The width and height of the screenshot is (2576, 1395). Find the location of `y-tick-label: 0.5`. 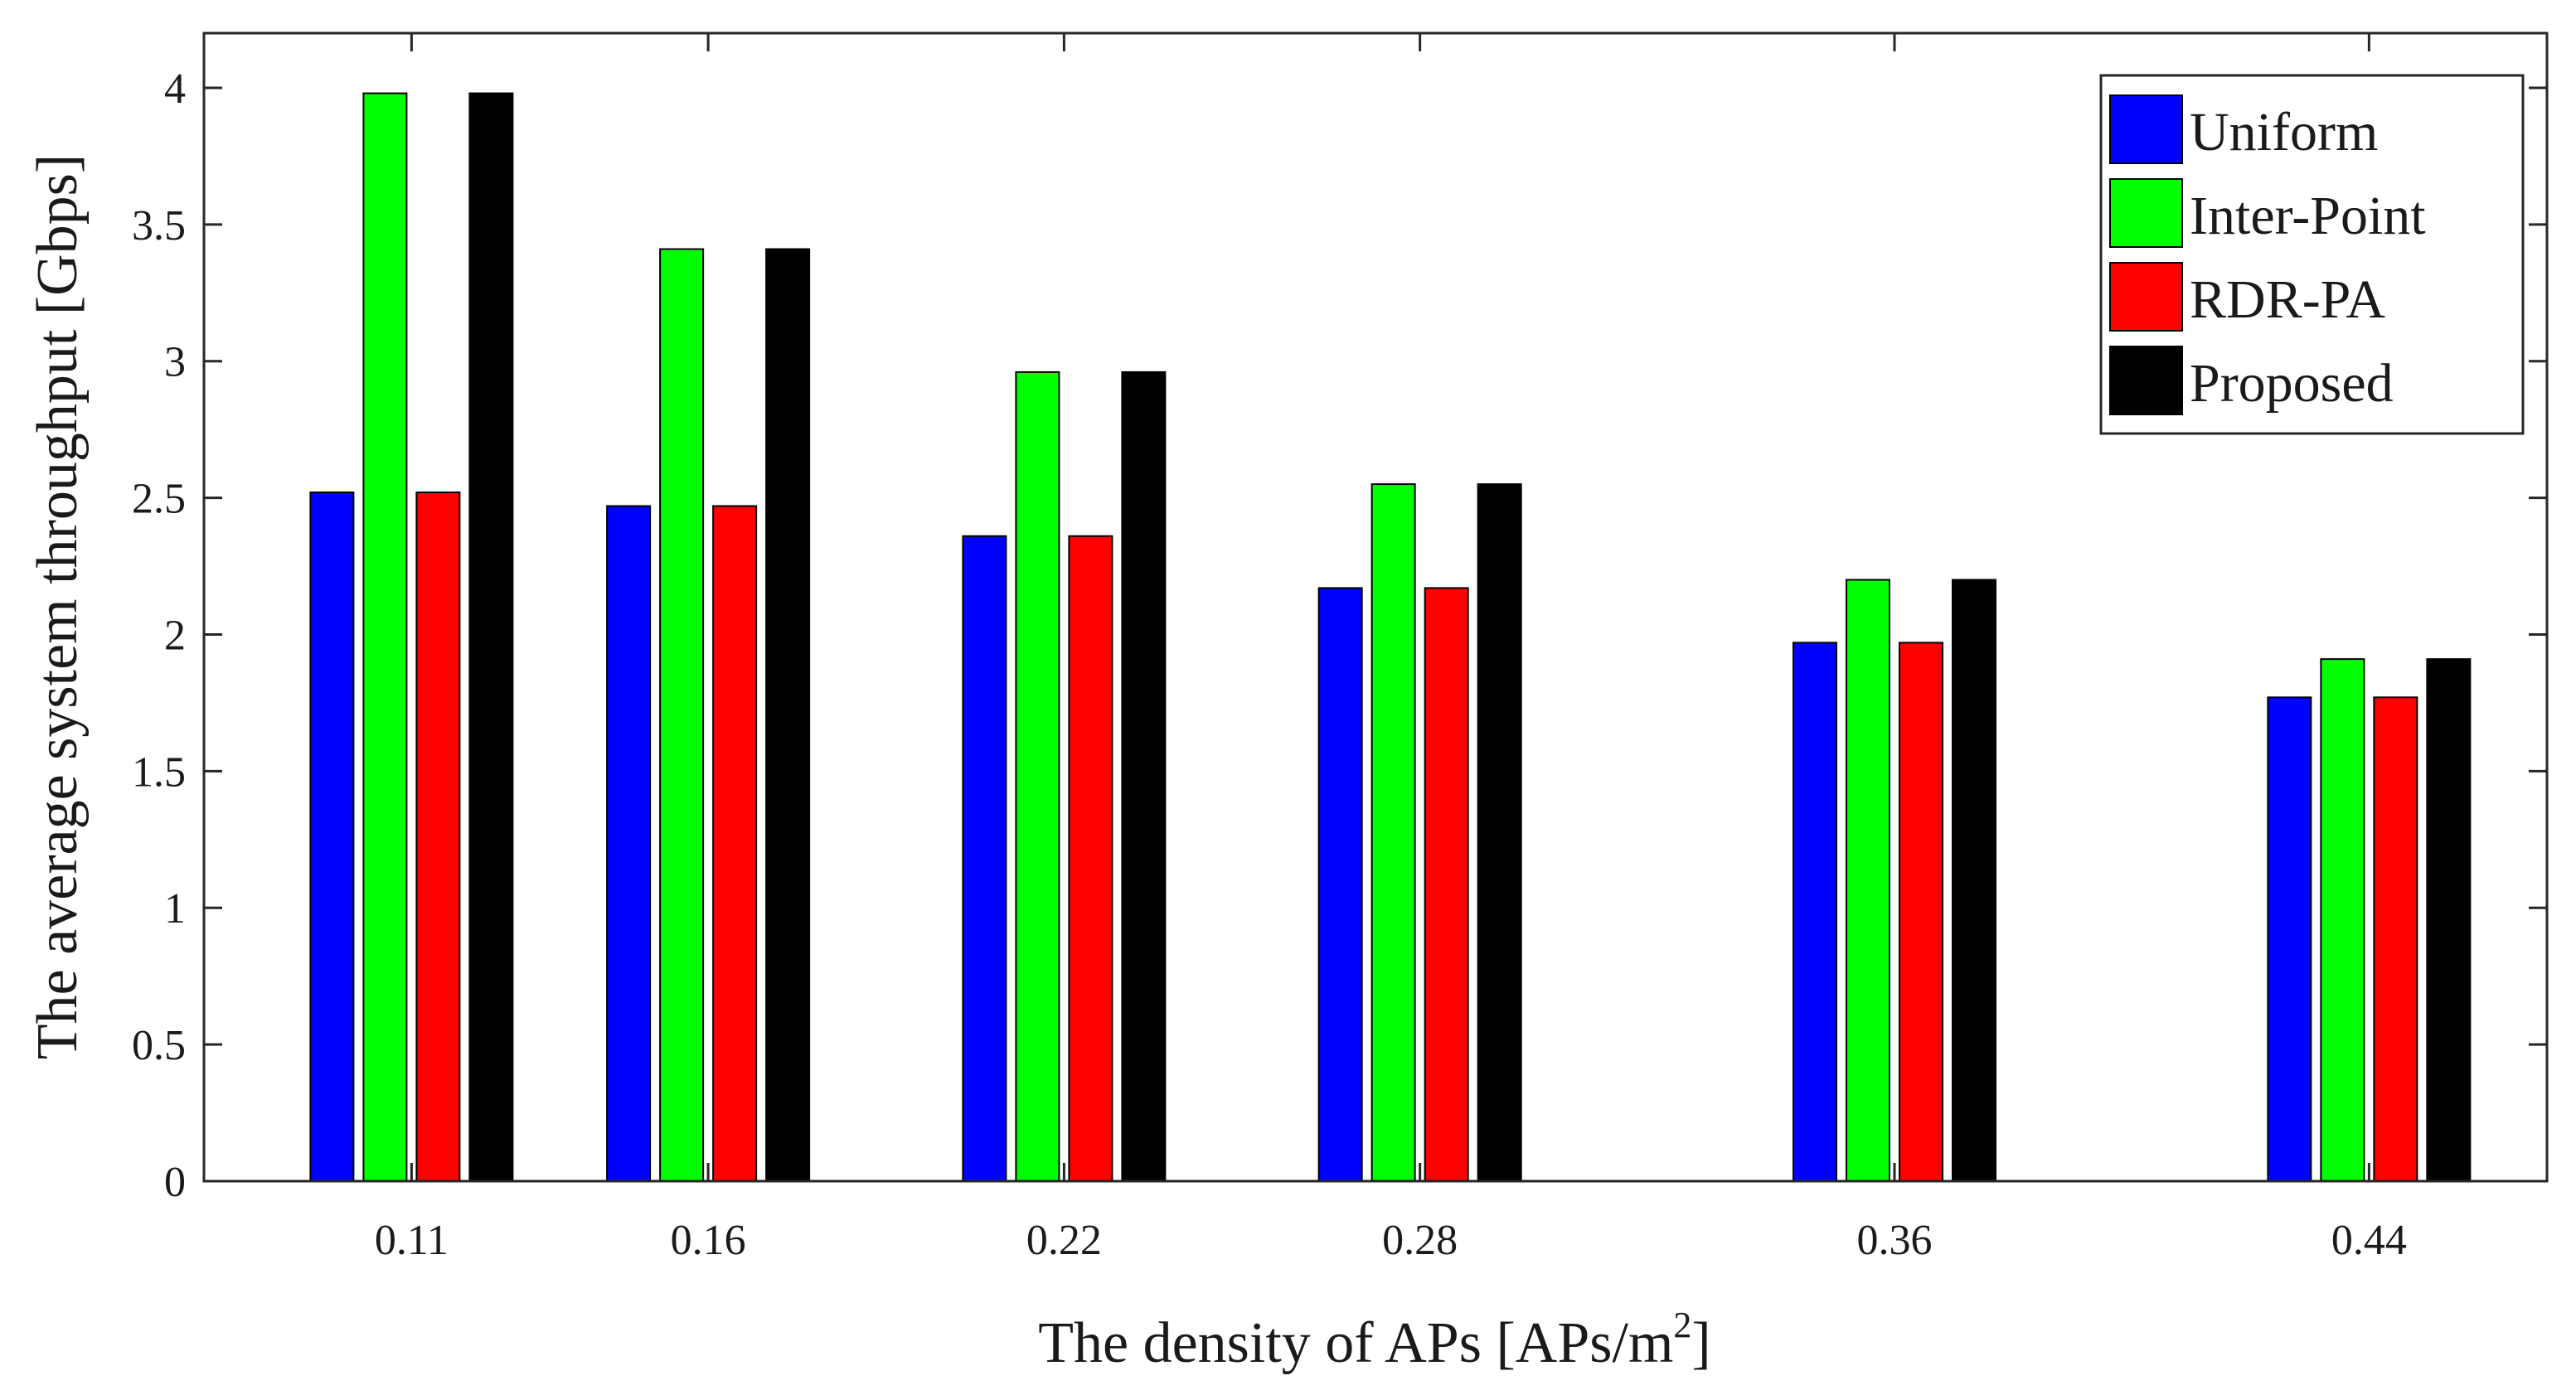

y-tick-label: 0.5 is located at coordinates (159, 1045).